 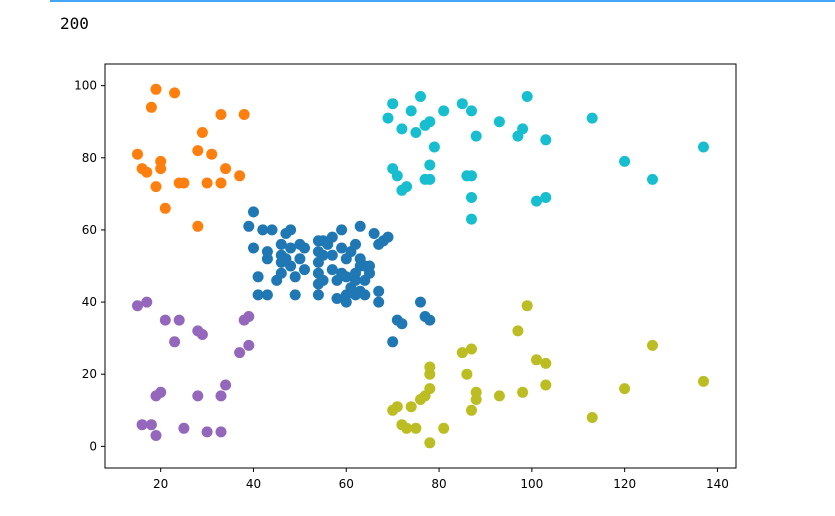 I want to click on x-tick-label: 60, so click(x=346, y=484).